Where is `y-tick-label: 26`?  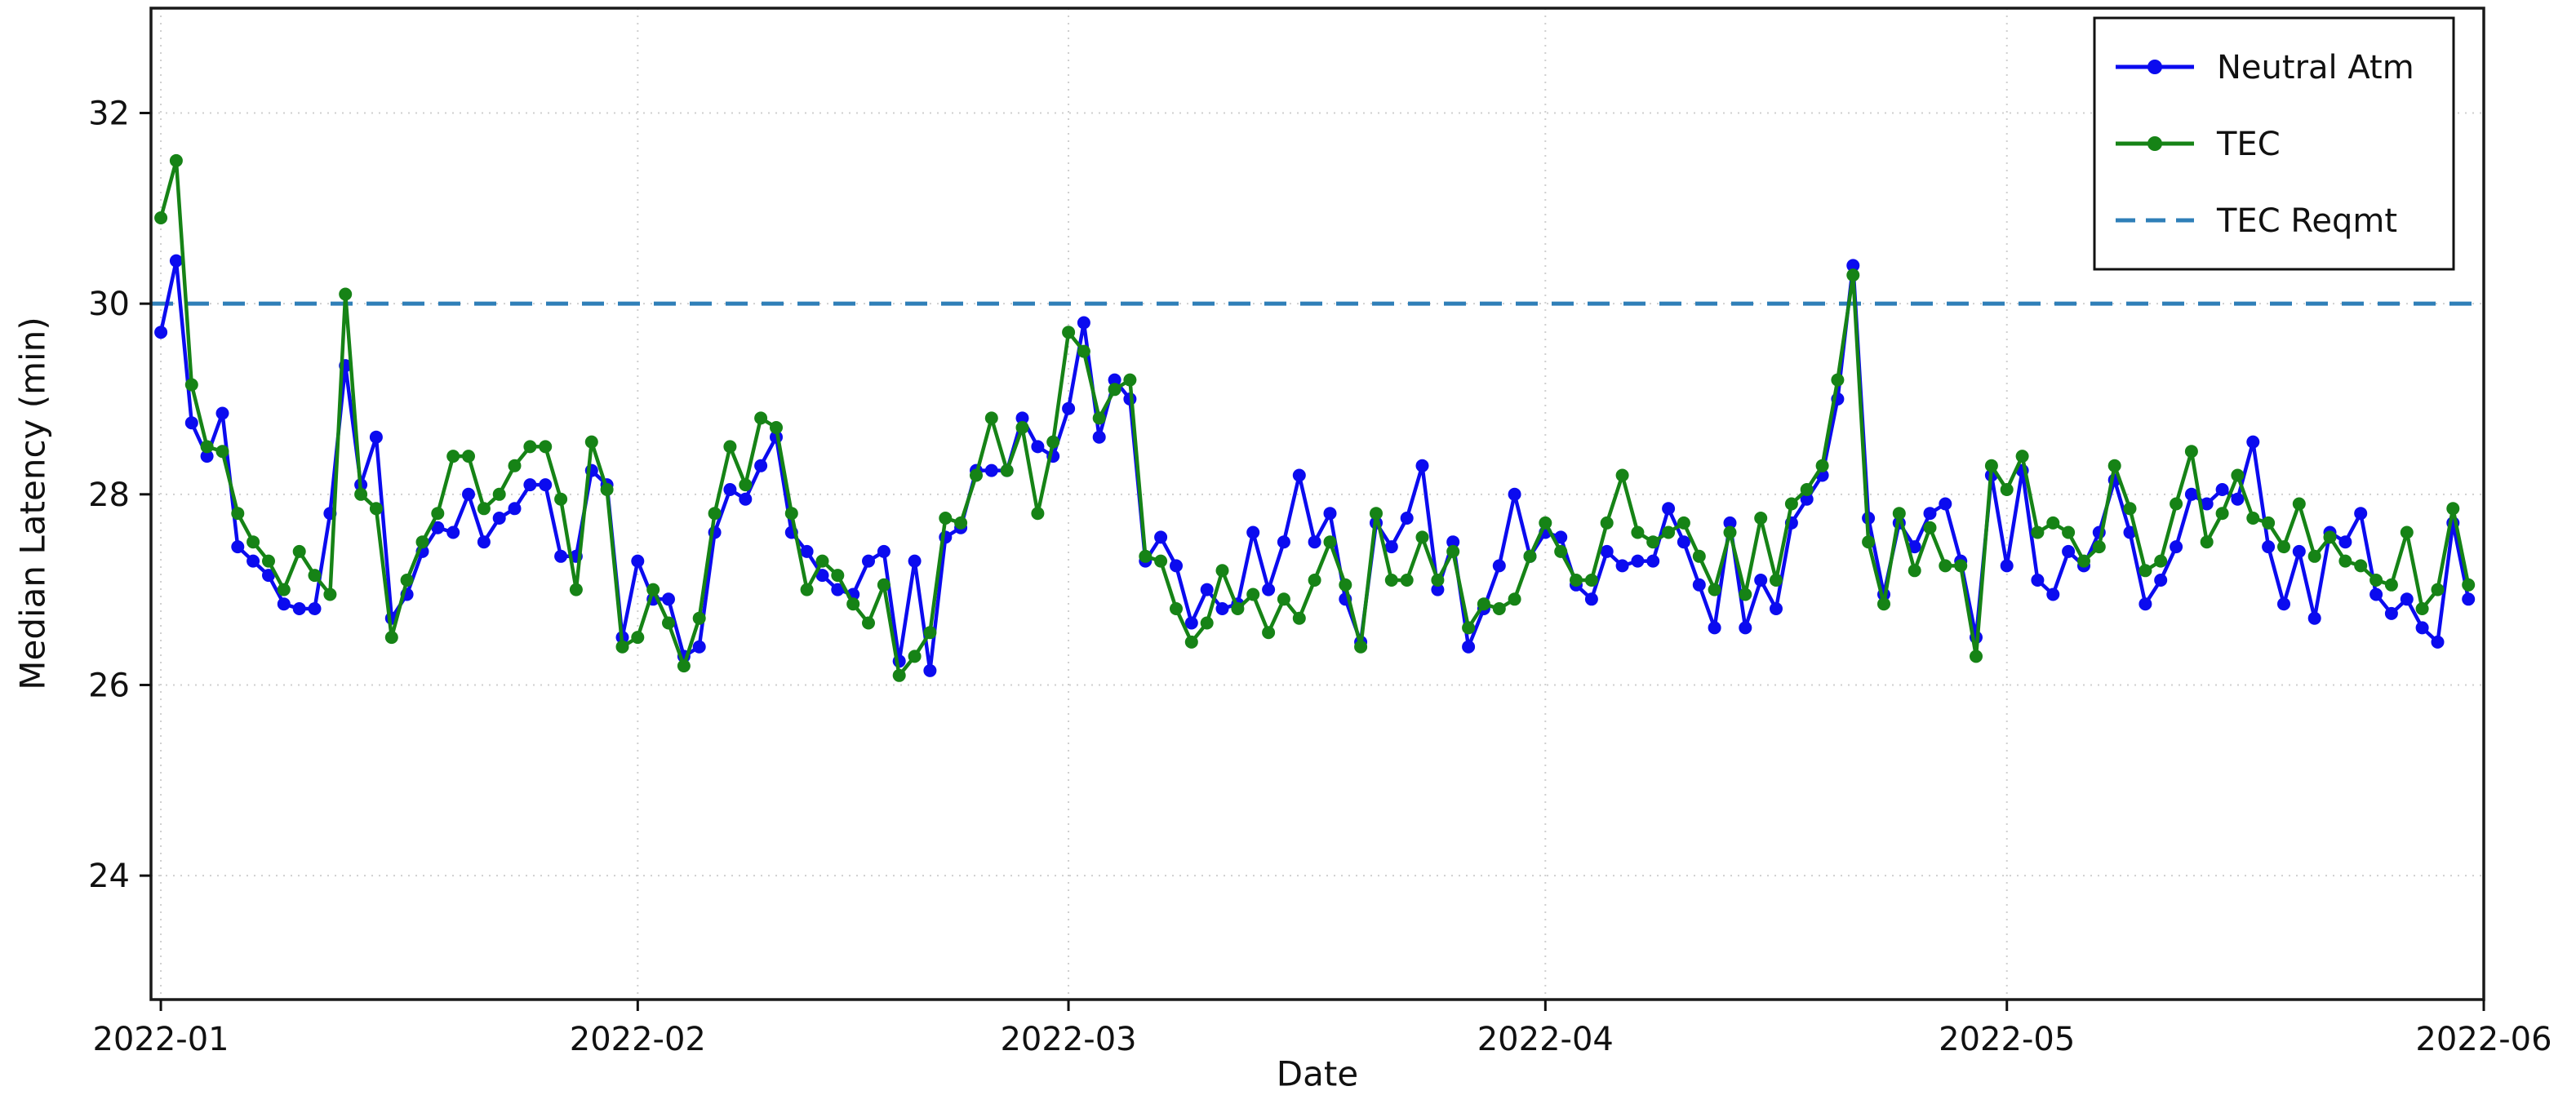 y-tick-label: 26 is located at coordinates (109, 685).